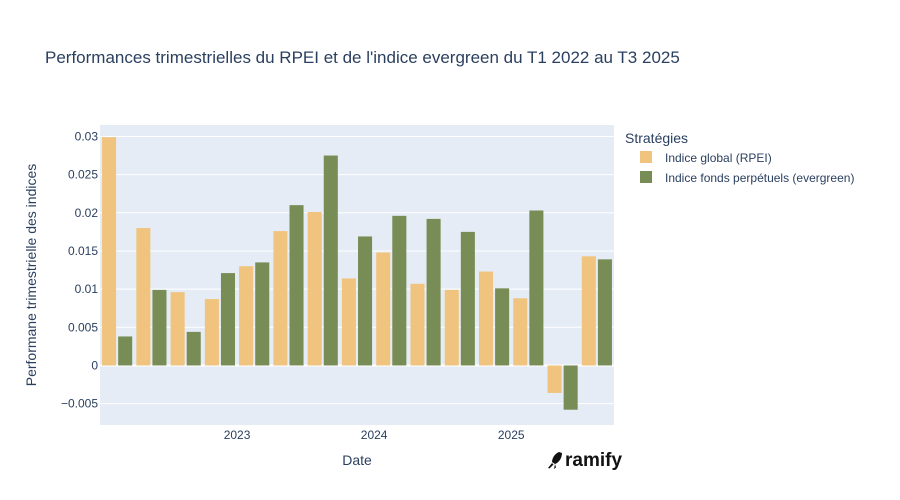 The image size is (900, 500). What do you see at coordinates (79, 404) in the screenshot?
I see `y-tick-label: −0.005` at bounding box center [79, 404].